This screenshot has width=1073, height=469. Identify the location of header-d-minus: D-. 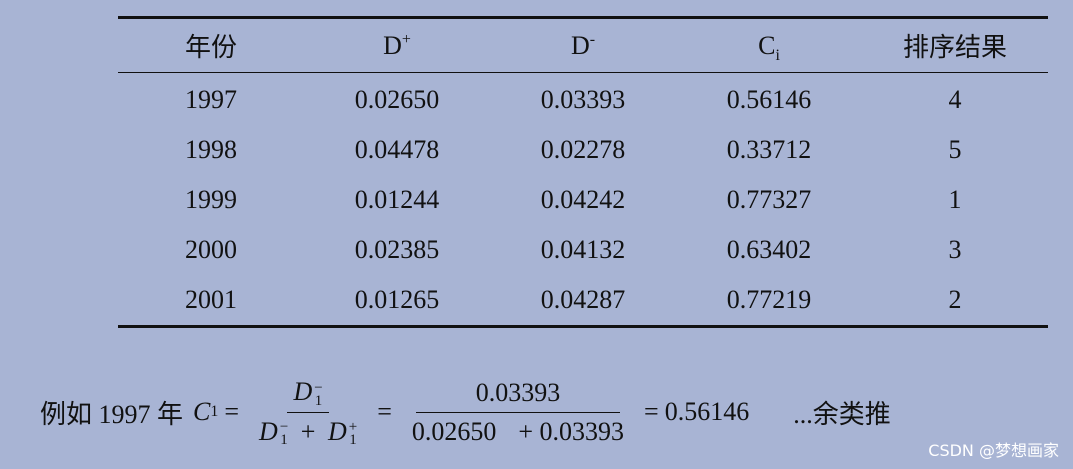
(583, 46).